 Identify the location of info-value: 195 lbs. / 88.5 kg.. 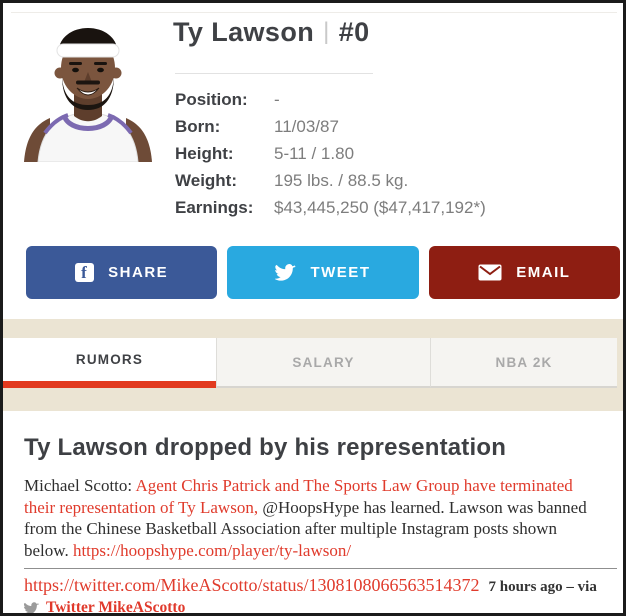
(341, 180).